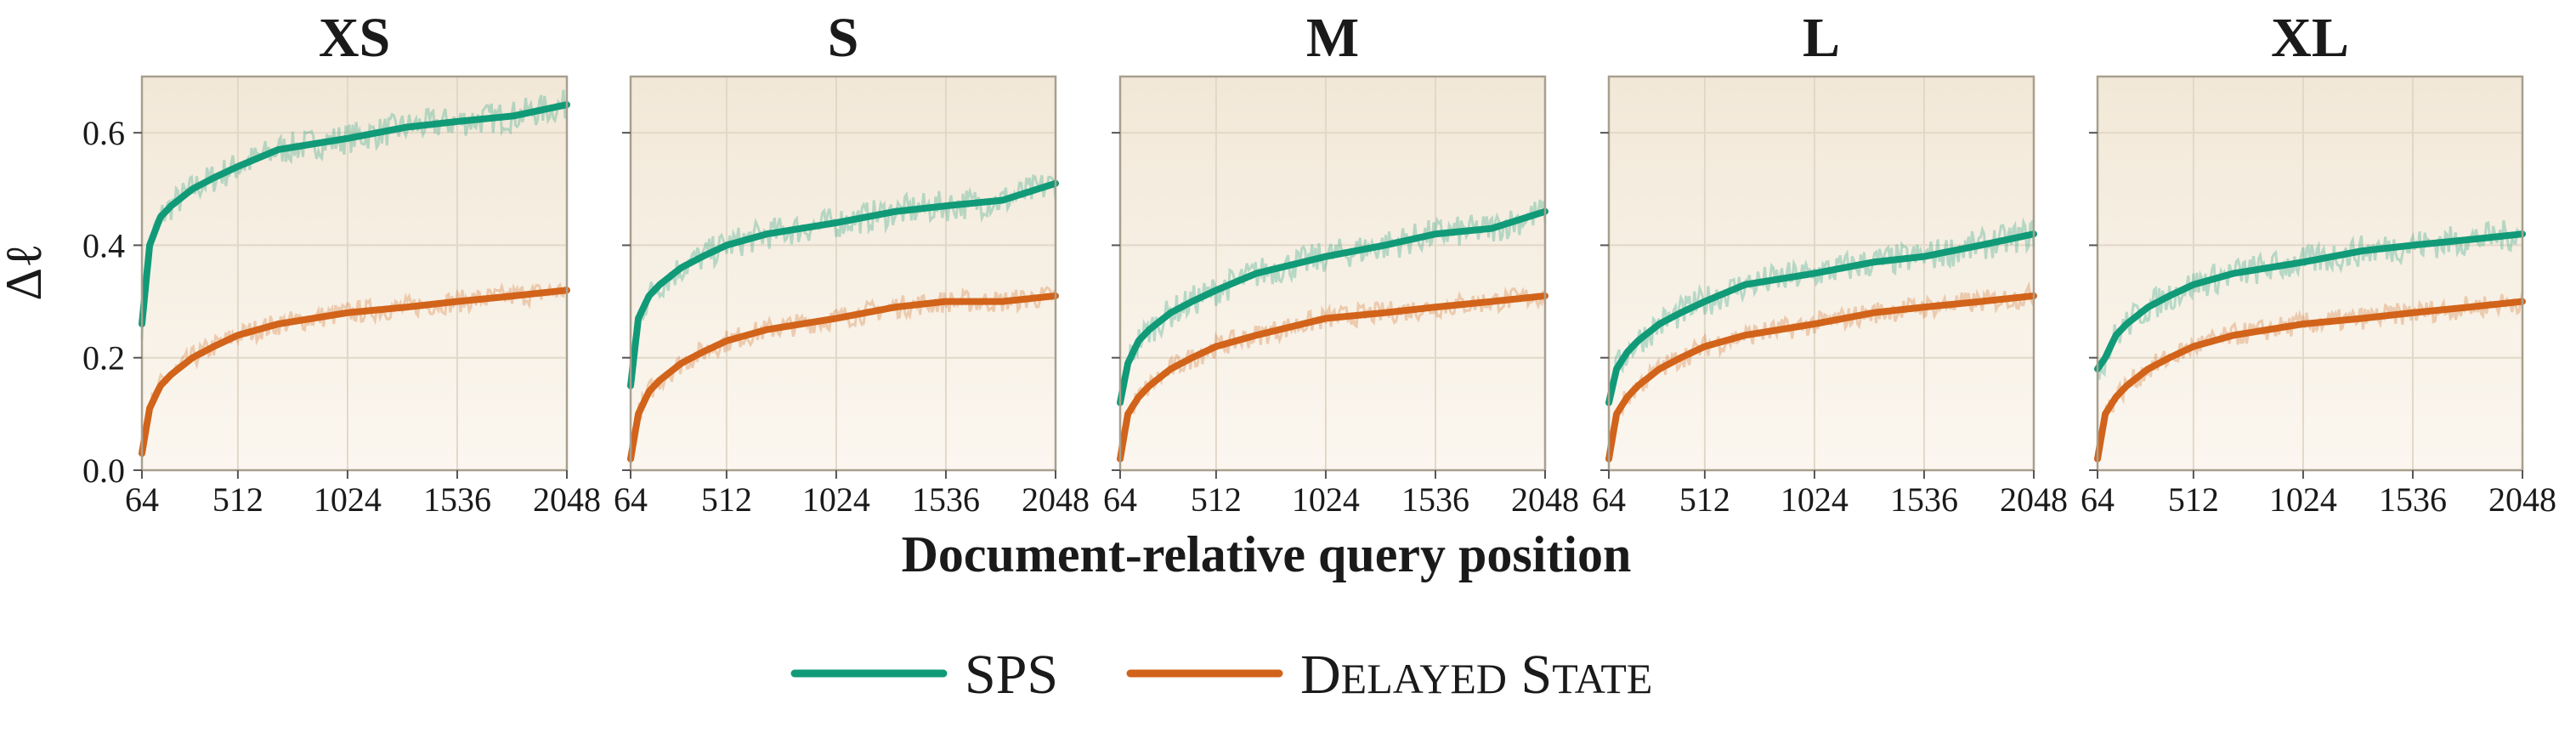 This screenshot has width=2576, height=744. Describe the element at coordinates (2310, 38) in the screenshot. I see `panel-title: XL` at that location.